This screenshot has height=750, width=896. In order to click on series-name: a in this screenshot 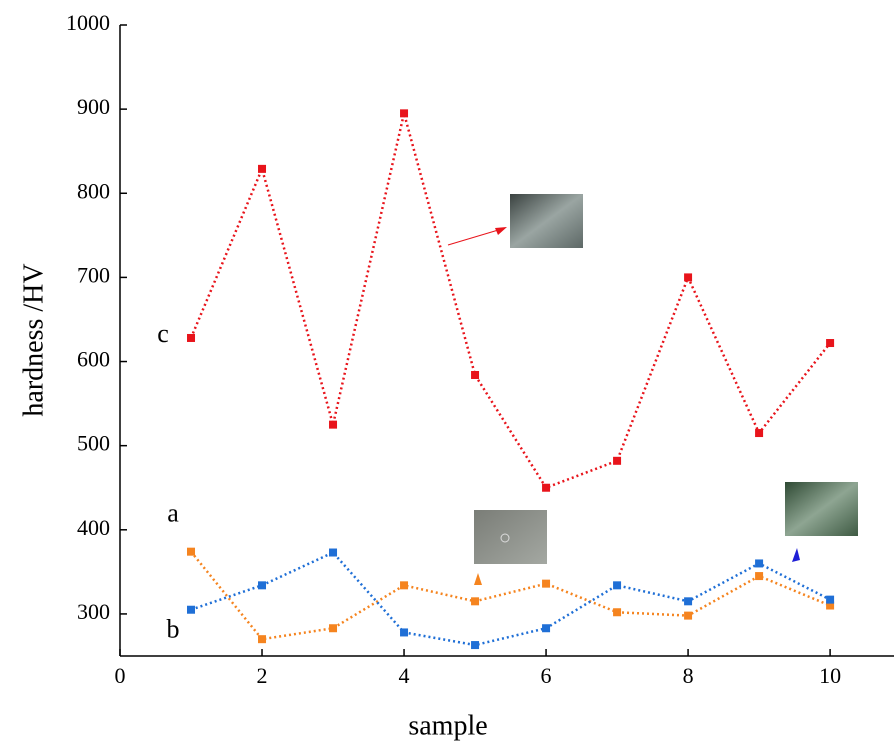, I will do `click(173, 513)`.